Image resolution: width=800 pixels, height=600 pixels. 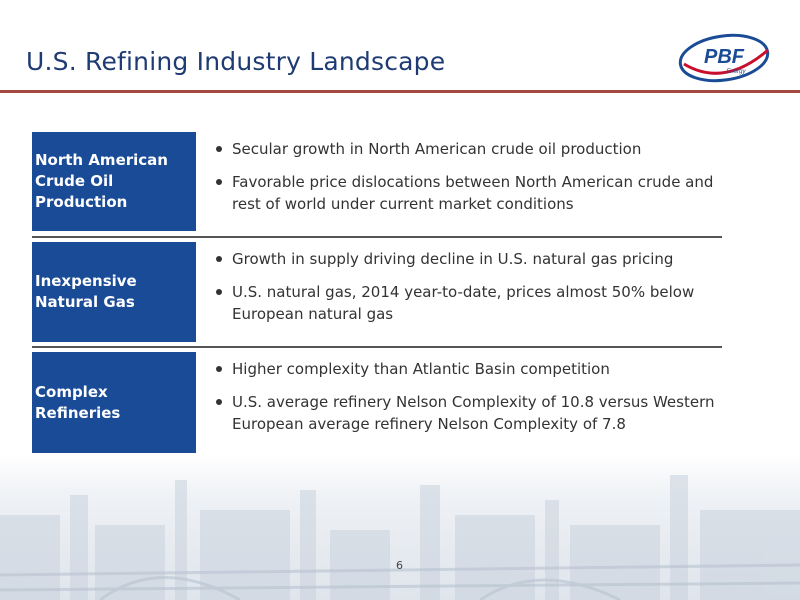 What do you see at coordinates (85, 302) in the screenshot?
I see `label-line: Natural Gas` at bounding box center [85, 302].